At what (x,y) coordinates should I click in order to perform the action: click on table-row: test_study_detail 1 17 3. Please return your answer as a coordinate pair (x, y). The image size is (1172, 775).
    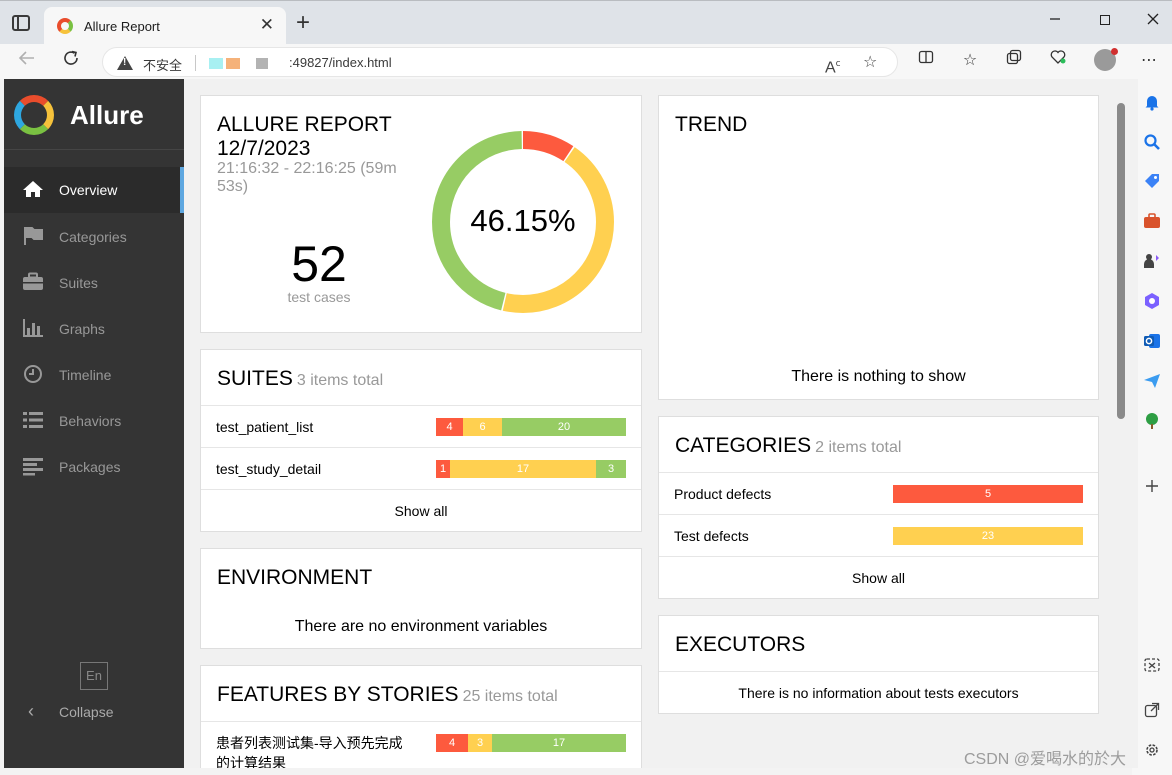
    Looking at the image, I should click on (421, 468).